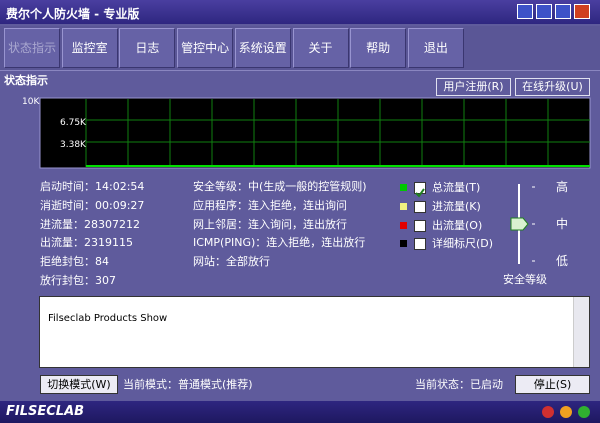 The height and width of the screenshot is (423, 600). I want to click on stat-left: 启动时间：14:02:54, so click(92, 186).